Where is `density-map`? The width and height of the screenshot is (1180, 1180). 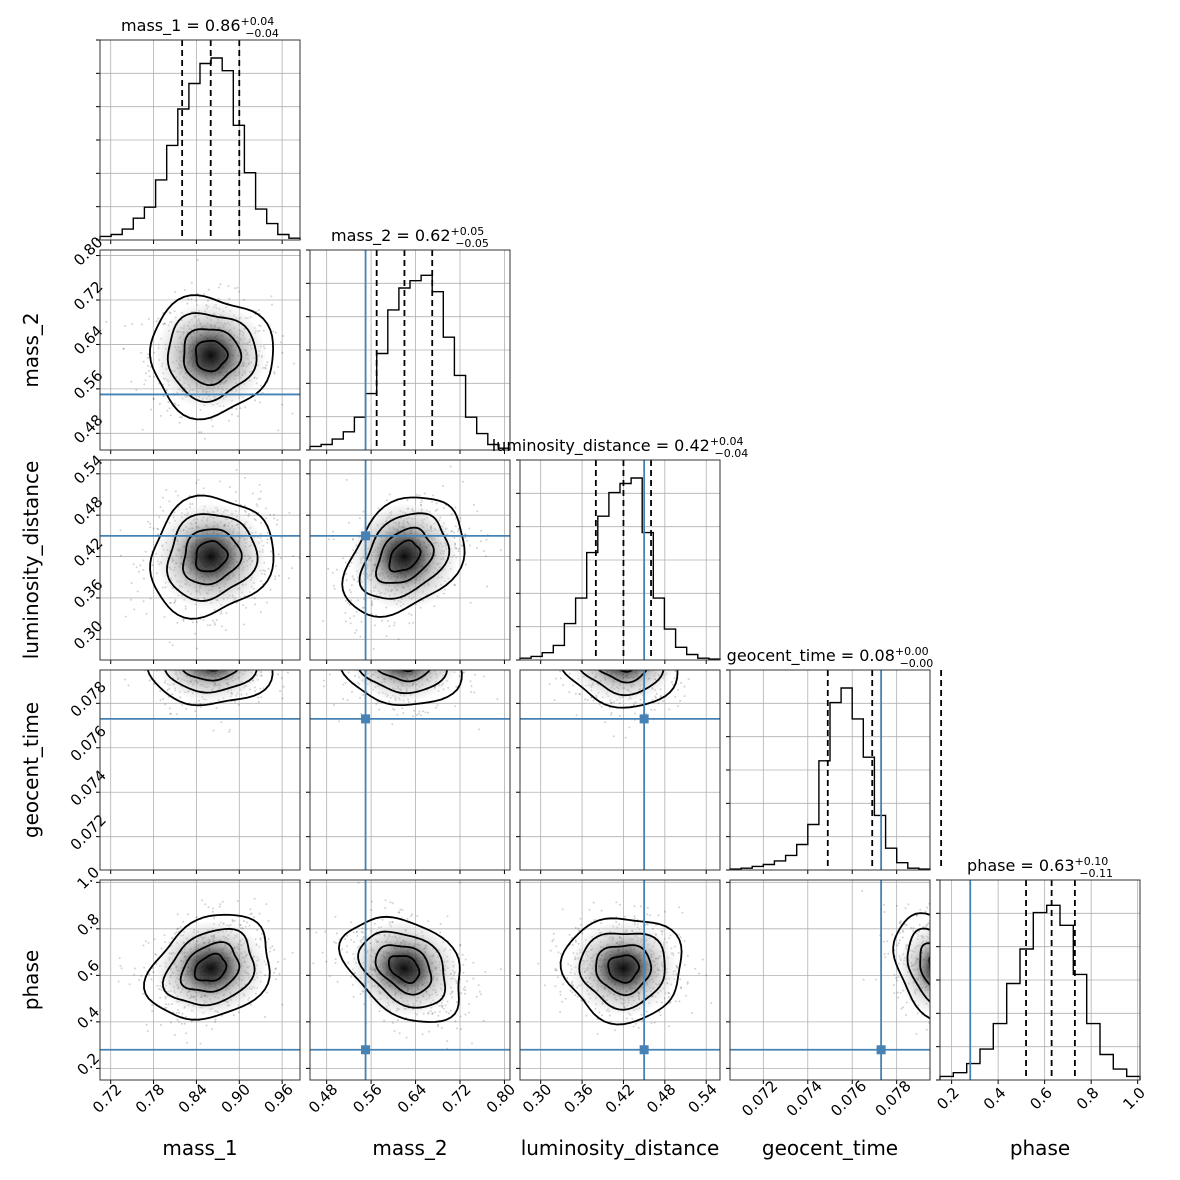
density-map is located at coordinates (404, 686).